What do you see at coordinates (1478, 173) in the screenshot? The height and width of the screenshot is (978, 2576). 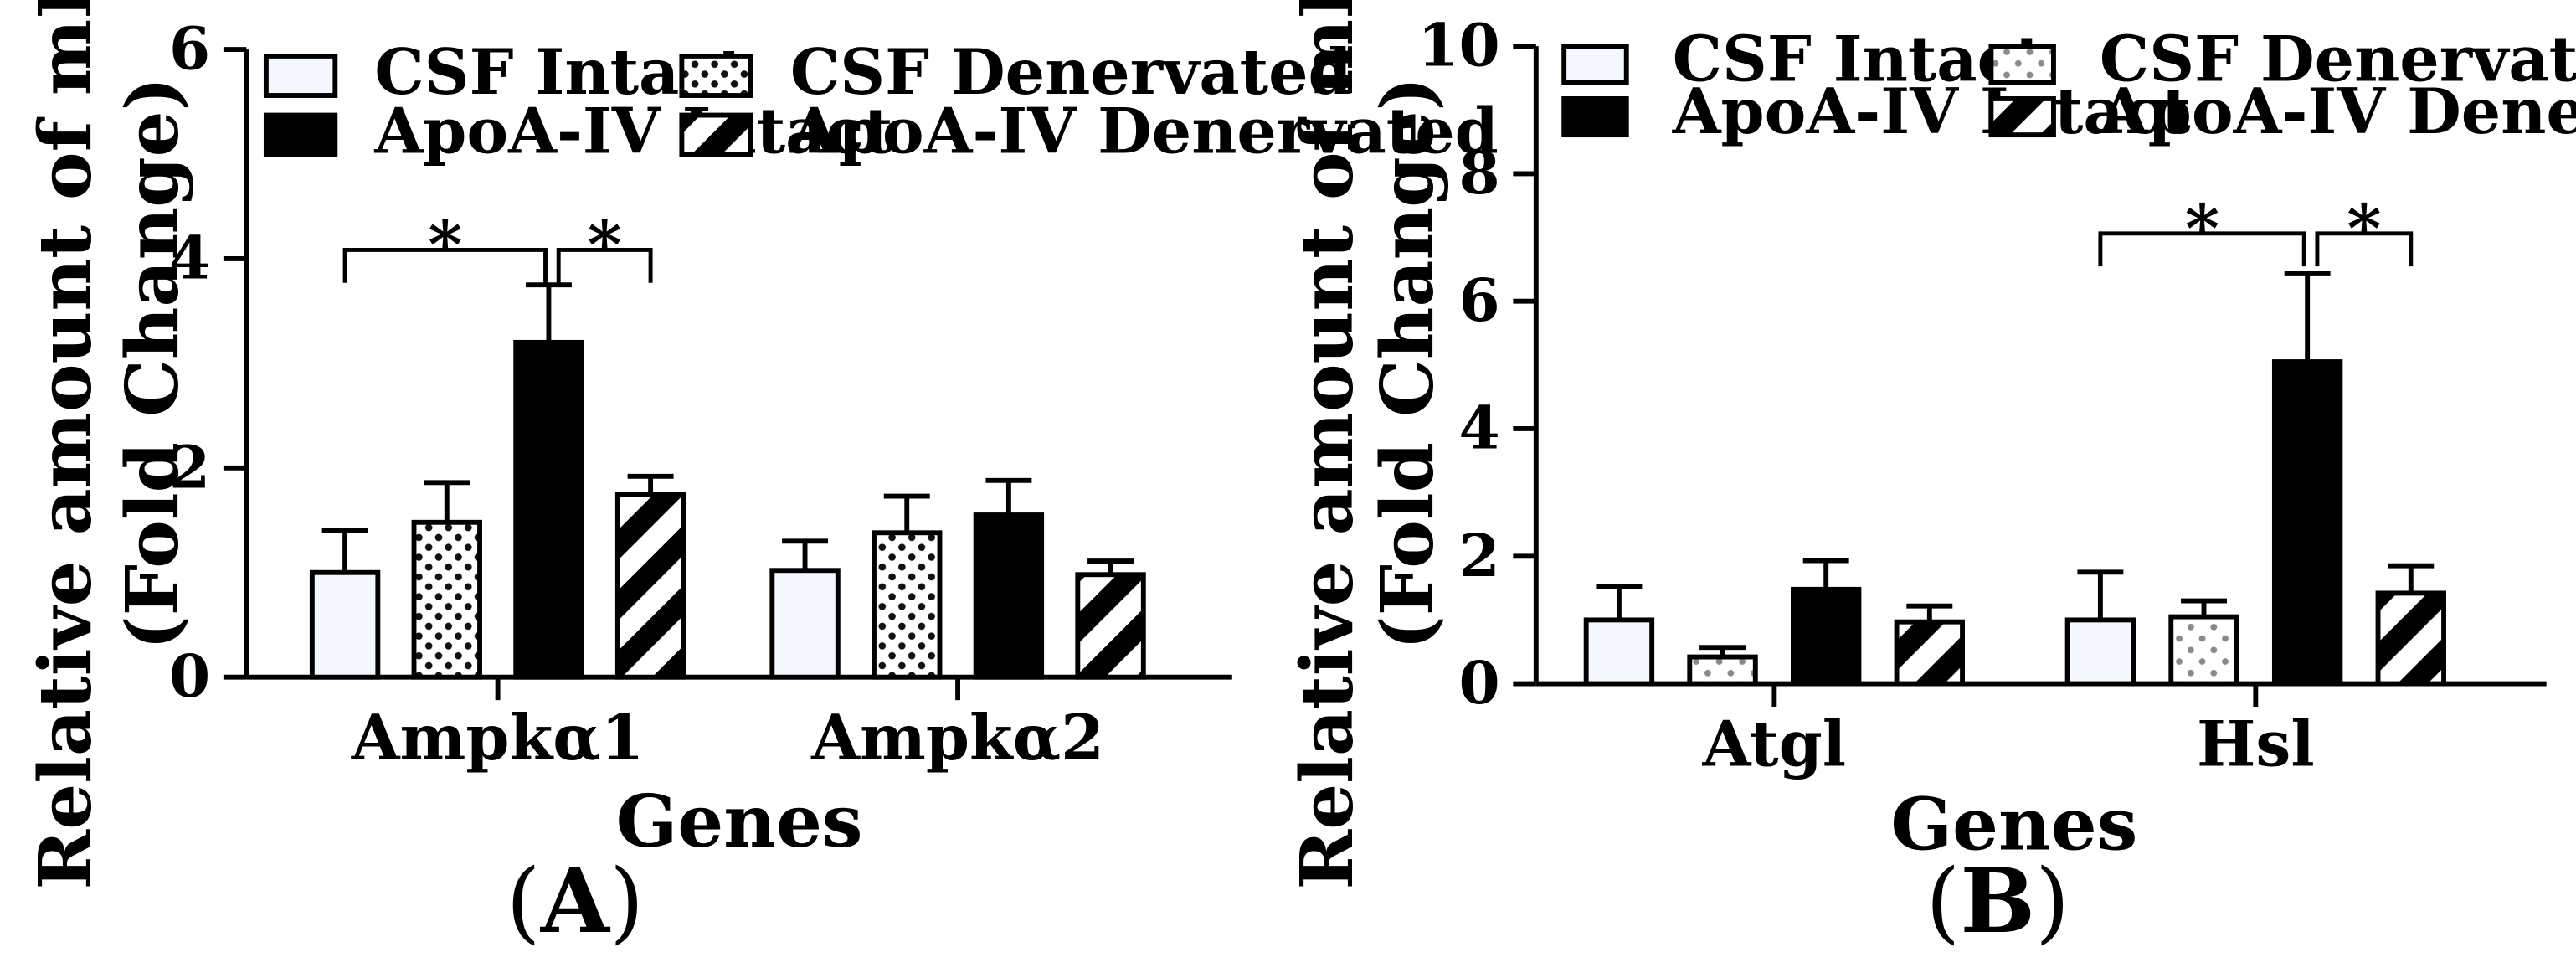 I see `y-tick-label: 8` at bounding box center [1478, 173].